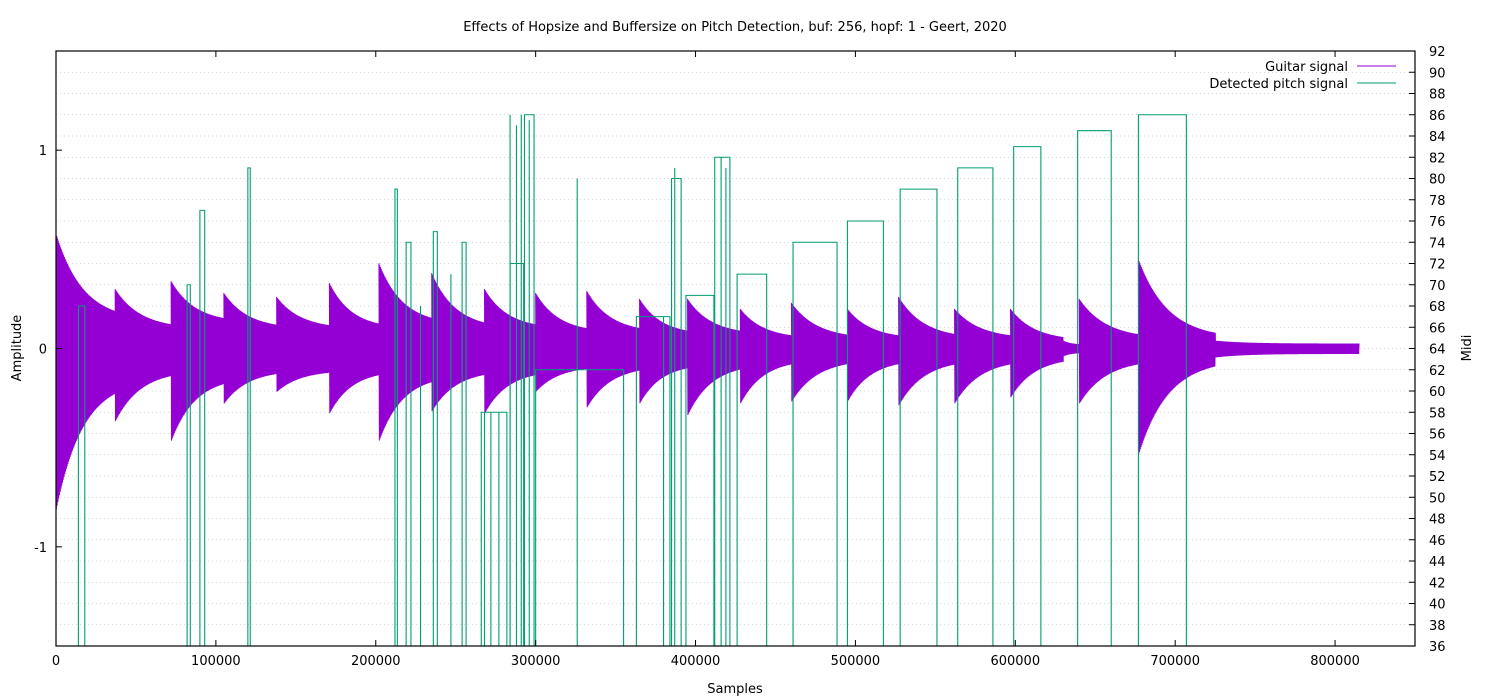  I want to click on y2-tick-label: 56, so click(1437, 435).